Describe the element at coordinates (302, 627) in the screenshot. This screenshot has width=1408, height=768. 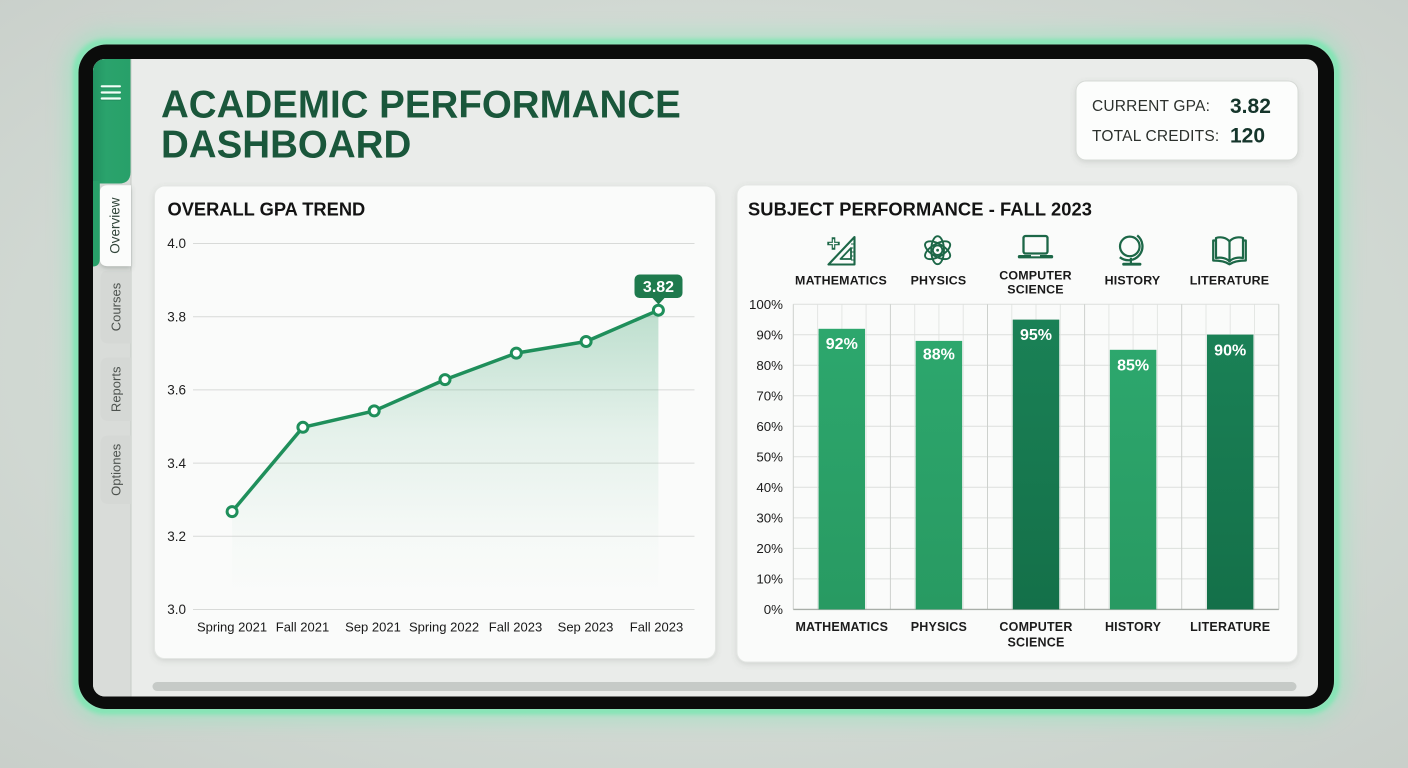
I see `svg-text: Fall 2021` at that location.